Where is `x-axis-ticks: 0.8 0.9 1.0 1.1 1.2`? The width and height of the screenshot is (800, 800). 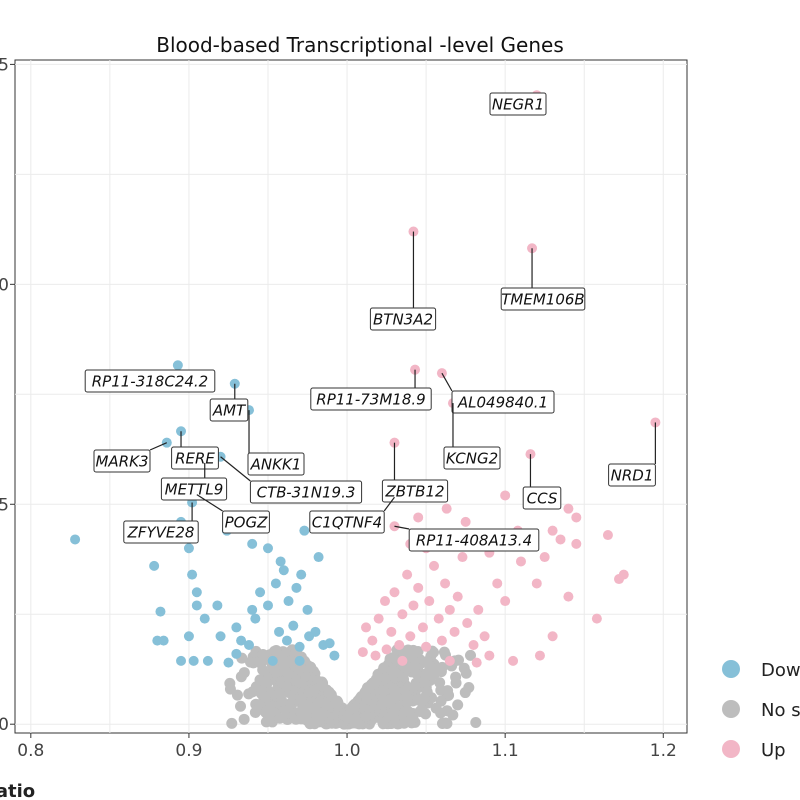 x-axis-ticks: 0.8 0.9 1.0 1.1 1.2 is located at coordinates (347, 747).